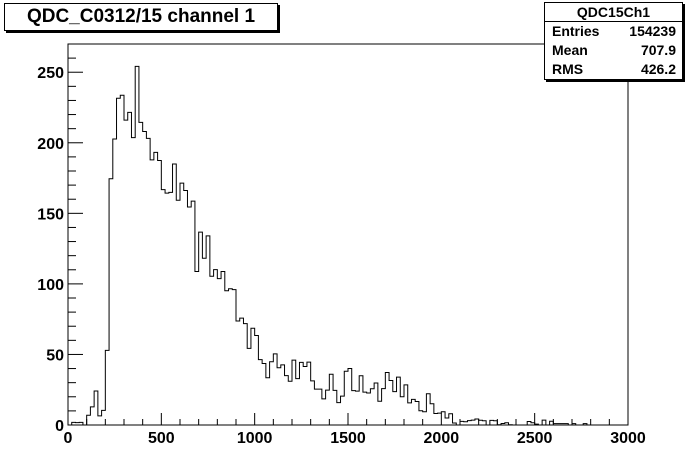  I want to click on stats-value: 707.9, so click(658, 50).